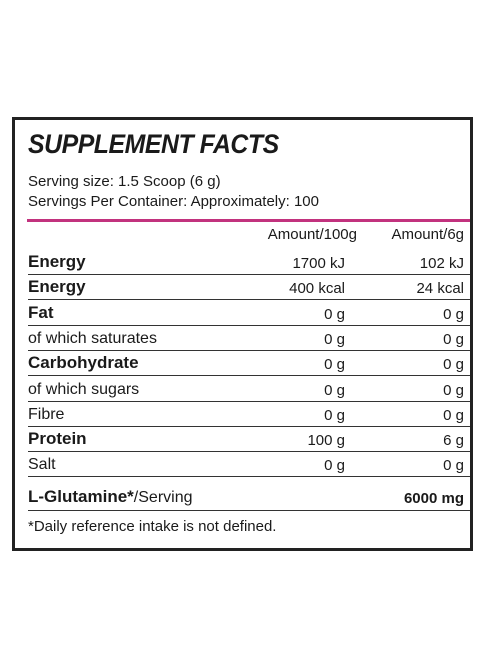 The image size is (483, 672). I want to click on footnote: *Daily reference intake is not defined., so click(152, 526).